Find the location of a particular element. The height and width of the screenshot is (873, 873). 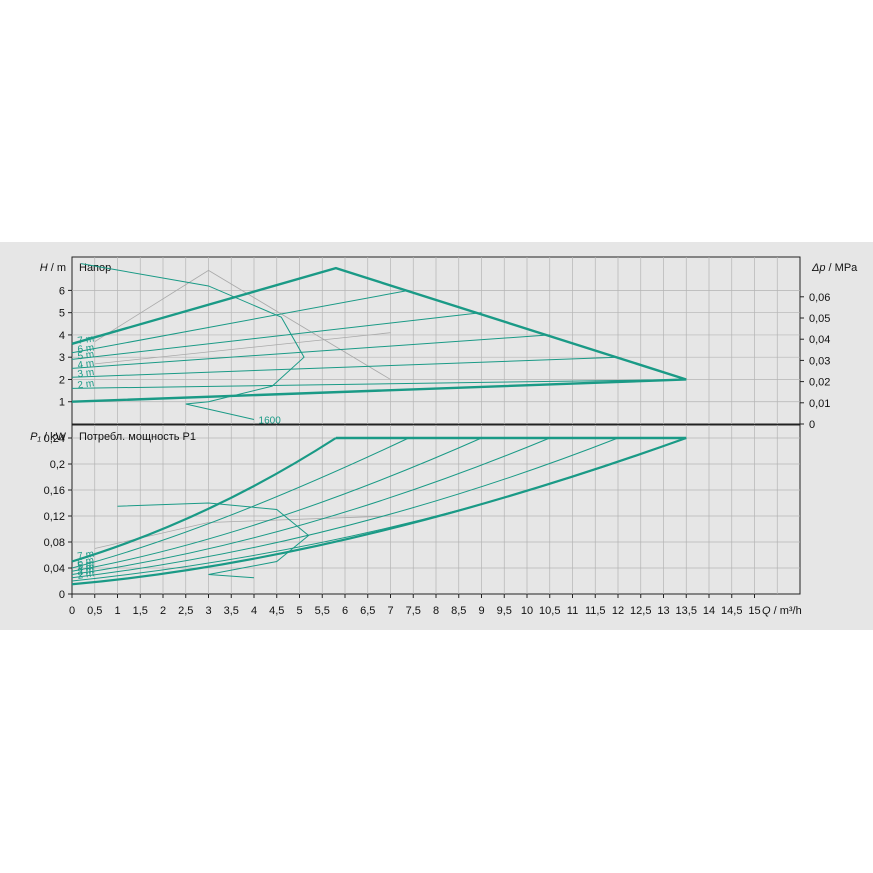

x-tick-label: 2,5 is located at coordinates (185, 611).